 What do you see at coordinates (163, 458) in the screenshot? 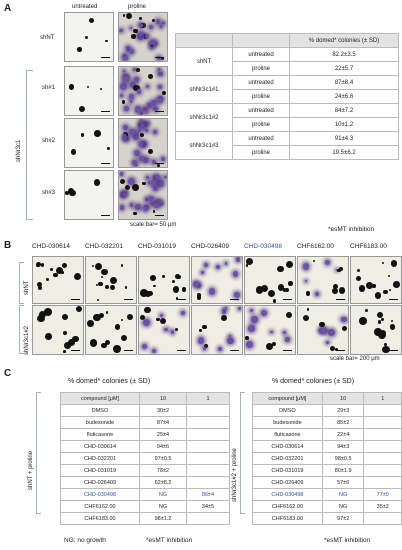
I see `table-c-left-value-10: 97±0.5` at bounding box center [163, 458].